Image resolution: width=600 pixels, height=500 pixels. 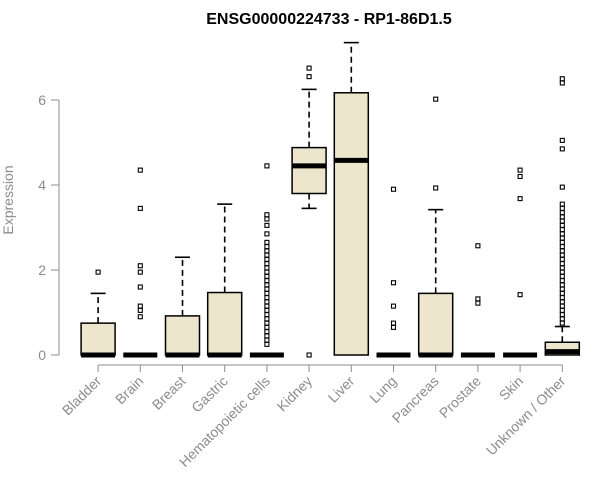 I want to click on x-tick-label: Breast, so click(x=169, y=393).